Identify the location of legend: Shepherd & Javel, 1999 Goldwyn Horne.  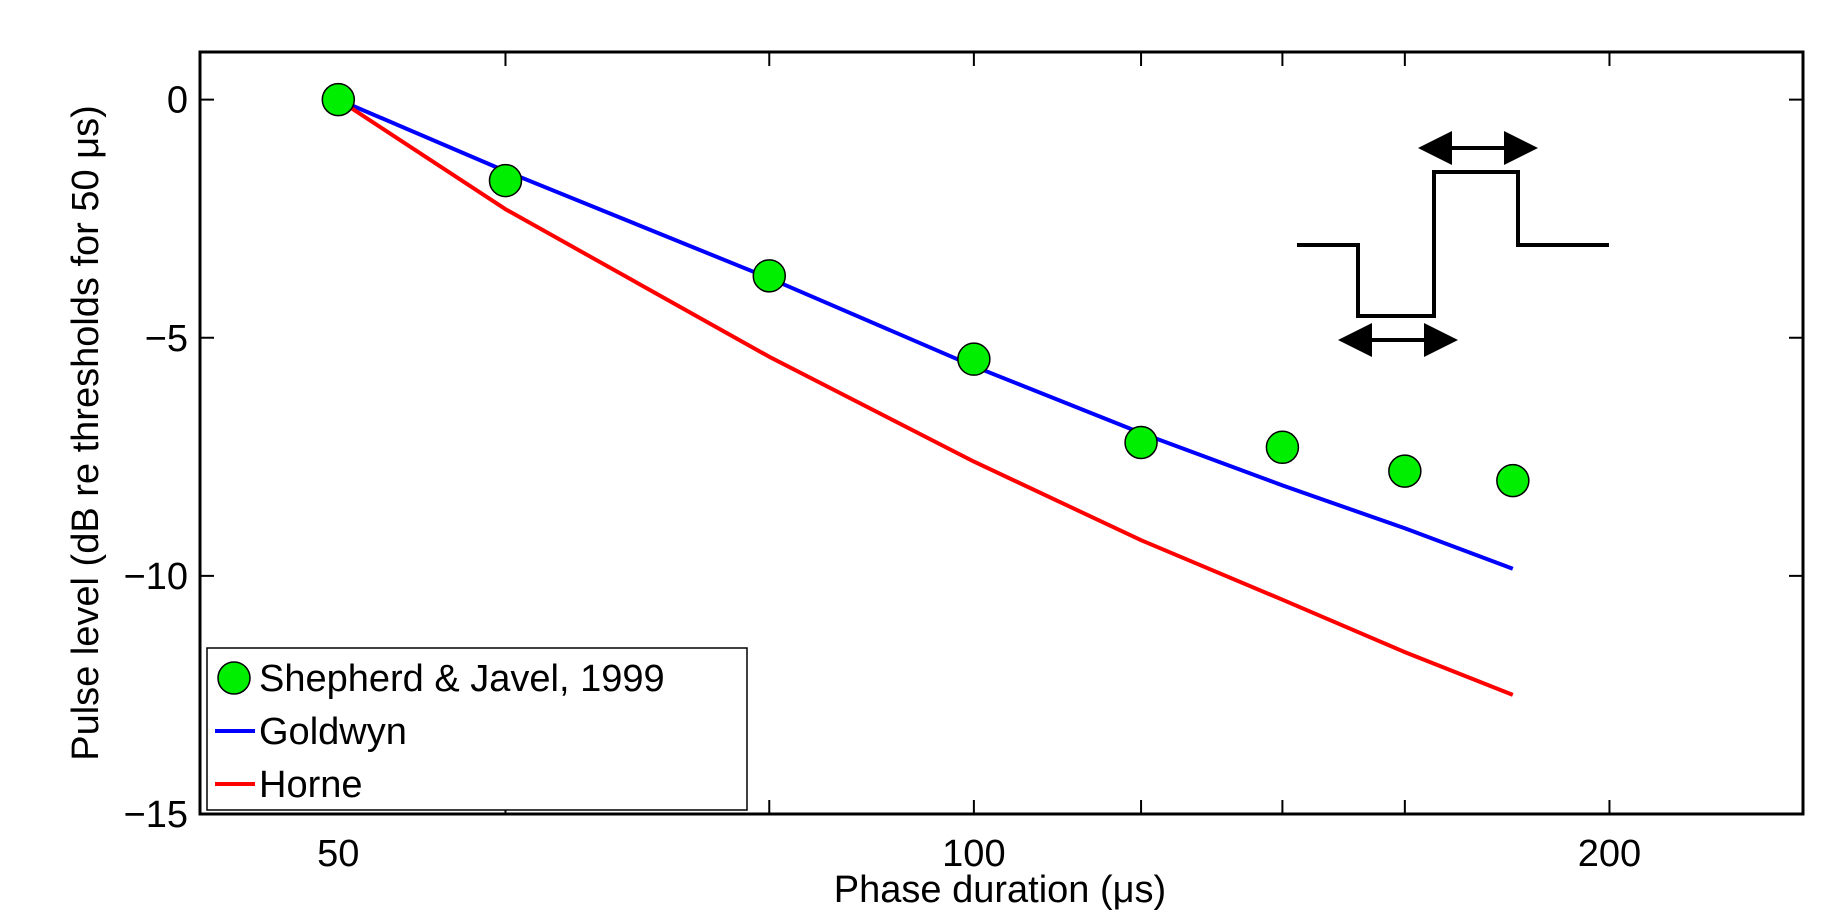
(477, 729).